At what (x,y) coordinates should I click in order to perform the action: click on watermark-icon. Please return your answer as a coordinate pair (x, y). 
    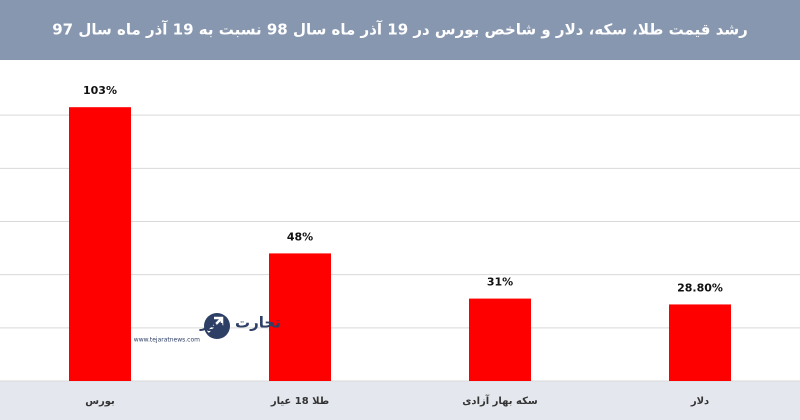
    Looking at the image, I should click on (217, 326).